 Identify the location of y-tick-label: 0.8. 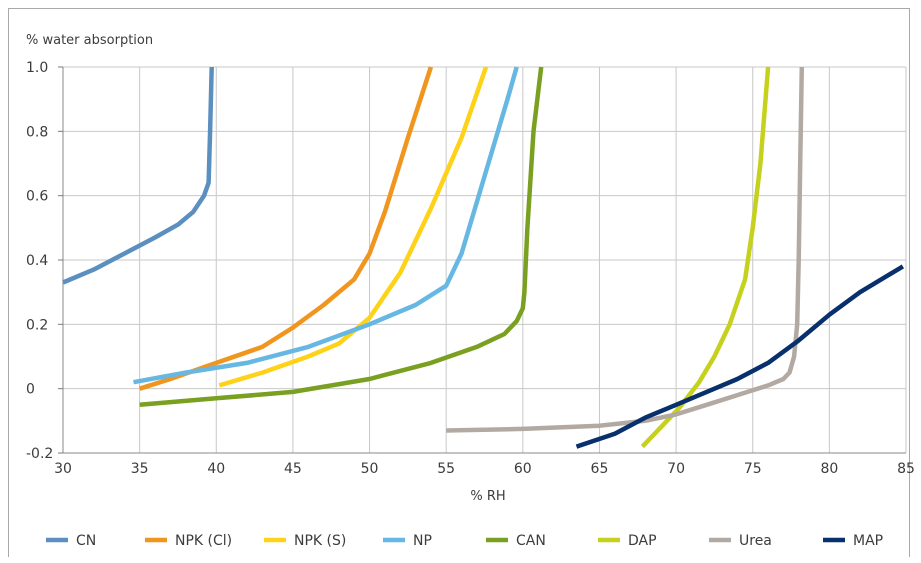
(37, 132).